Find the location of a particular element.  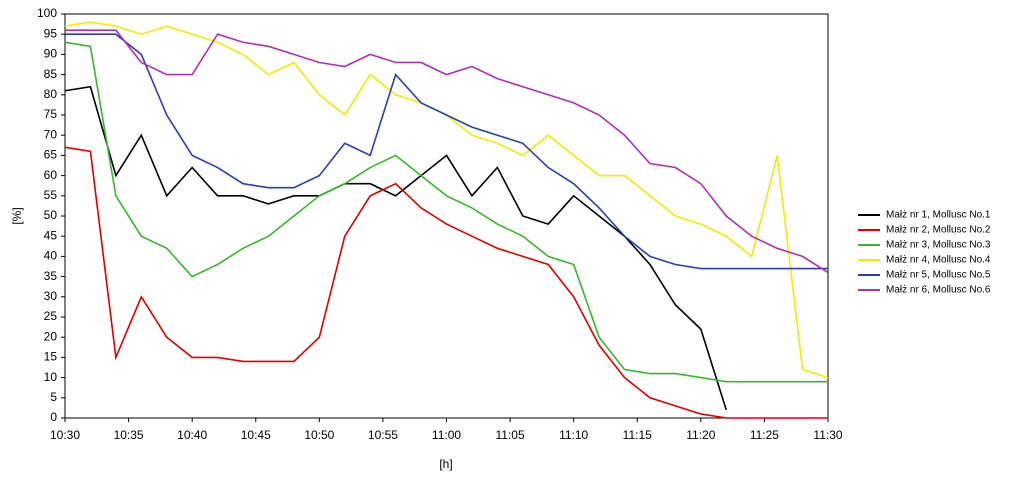

x-tick-label: 10:55 is located at coordinates (383, 435).